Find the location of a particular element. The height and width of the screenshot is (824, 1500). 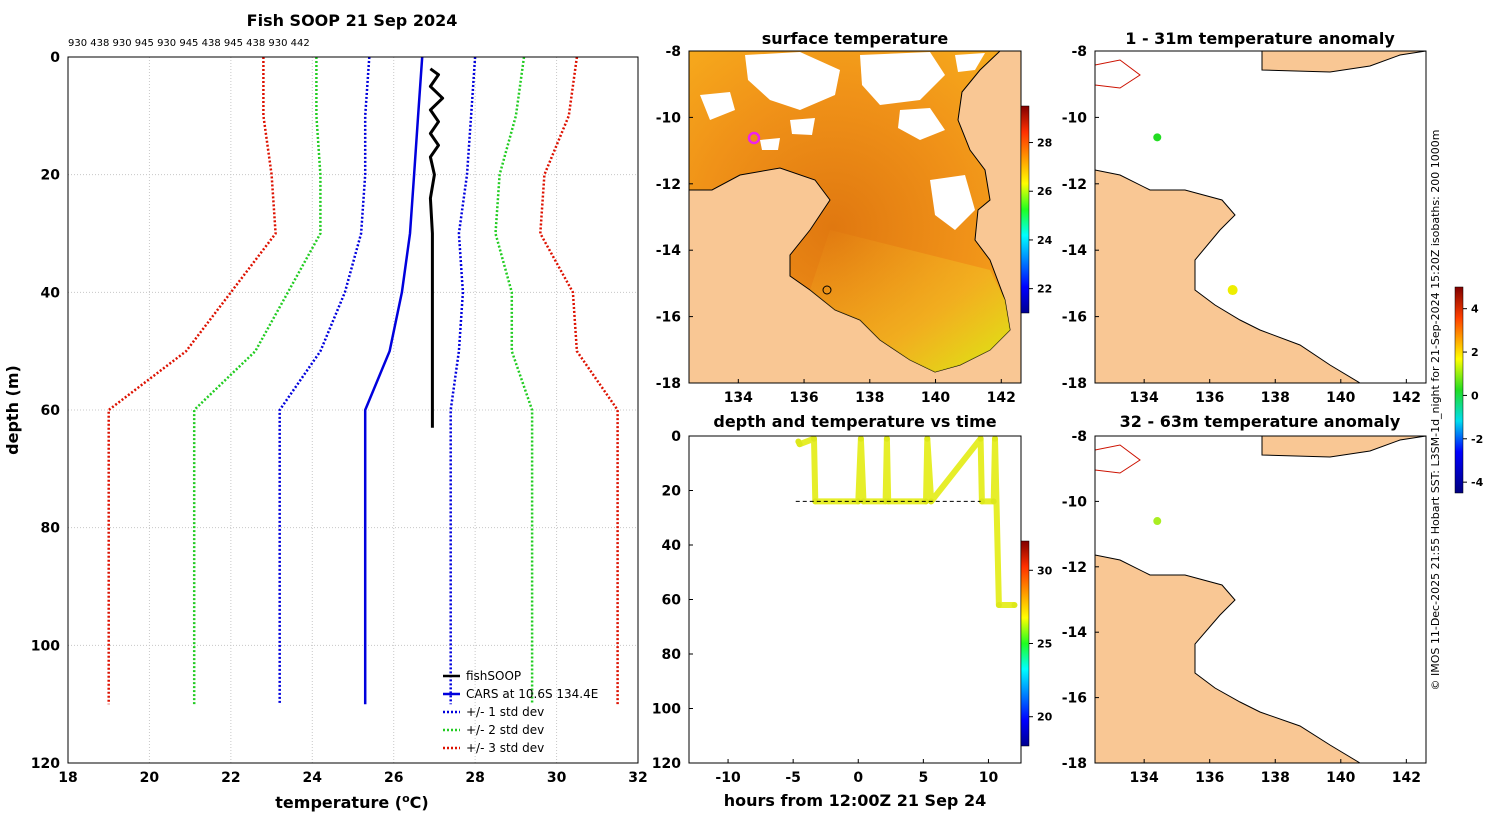

time-colorbar is located at coordinates (1025, 643).